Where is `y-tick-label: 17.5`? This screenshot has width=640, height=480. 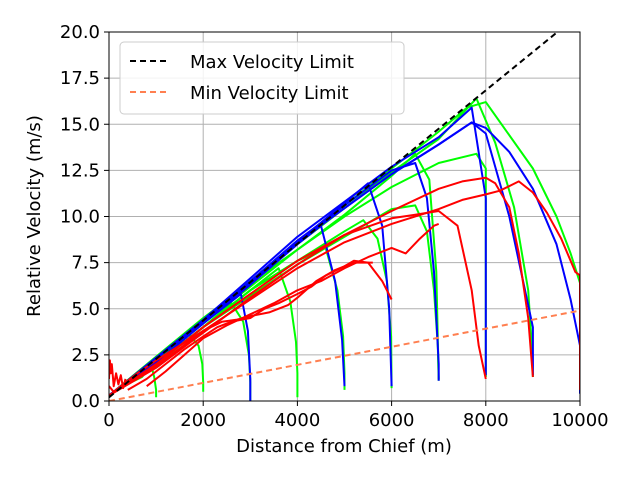
y-tick-label: 17.5 is located at coordinates (80, 78).